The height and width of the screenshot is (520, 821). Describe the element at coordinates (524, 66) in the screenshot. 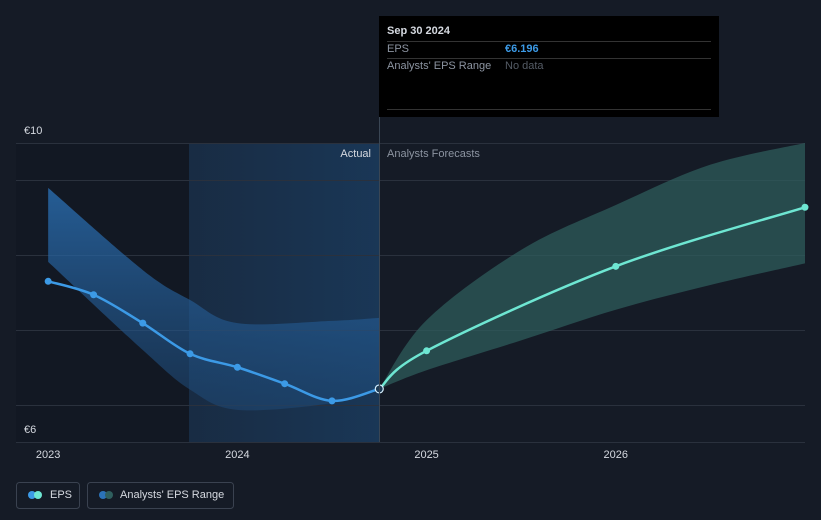

I see `tooltip-value: No data` at that location.